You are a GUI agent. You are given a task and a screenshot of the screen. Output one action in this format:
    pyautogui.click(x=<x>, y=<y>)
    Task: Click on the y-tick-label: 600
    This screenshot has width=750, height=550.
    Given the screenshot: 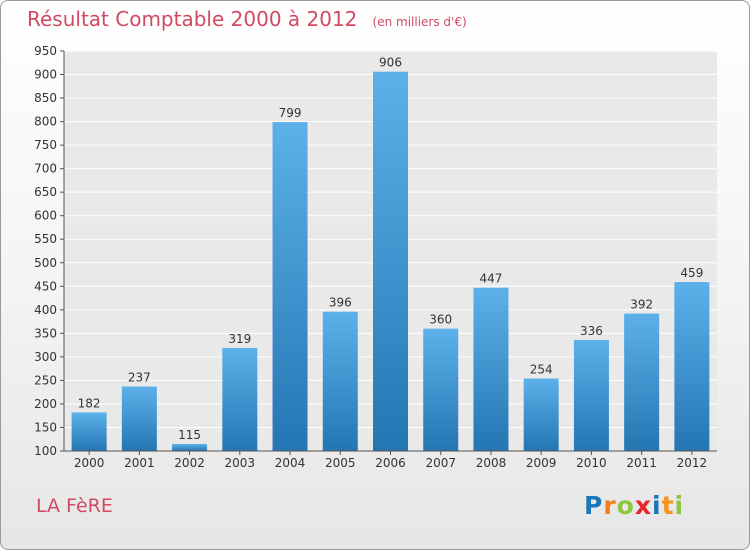 What is the action you would take?
    pyautogui.click(x=45, y=216)
    